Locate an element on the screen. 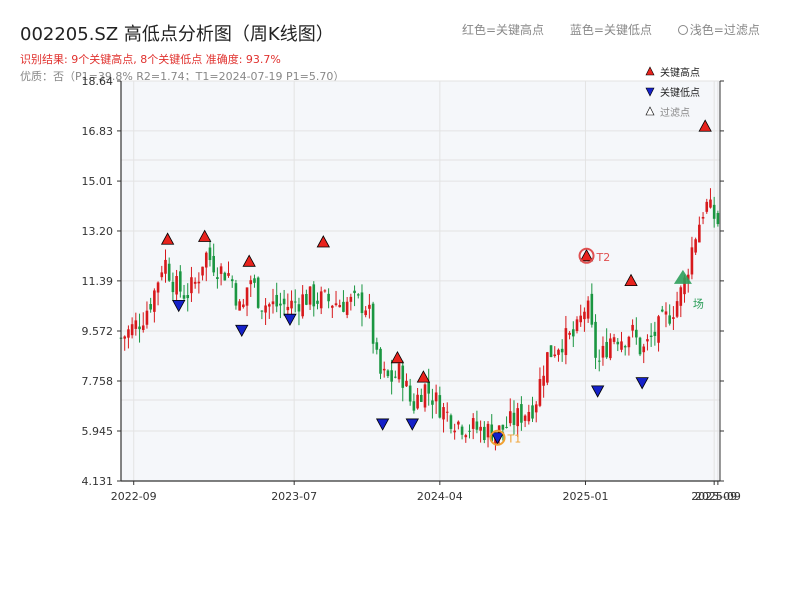 This screenshot has height=600, width=800. legend-blue-text: 蓝色=关键低点 is located at coordinates (610, 30).